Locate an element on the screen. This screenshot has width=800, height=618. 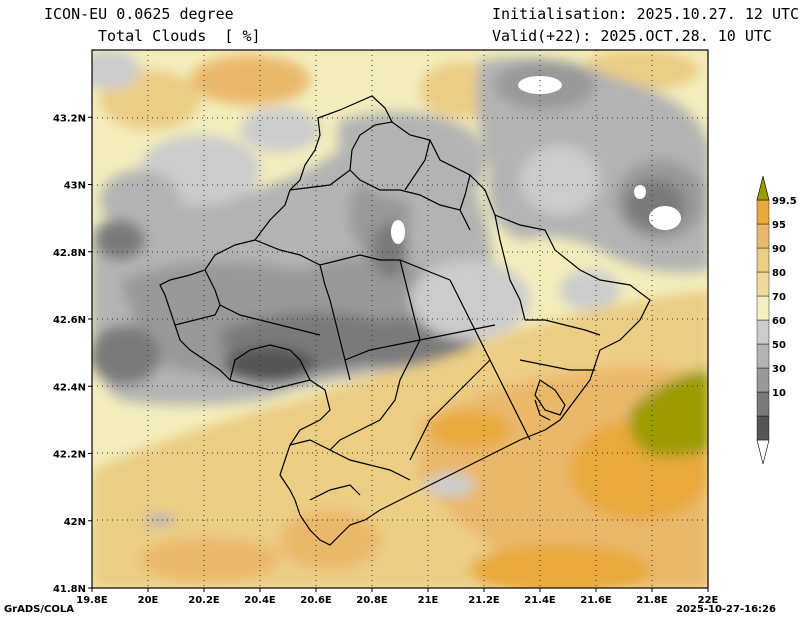
colorbar-labels: 99.5 95 90 80 70 60 50 30 10 is located at coordinates (784, 297).